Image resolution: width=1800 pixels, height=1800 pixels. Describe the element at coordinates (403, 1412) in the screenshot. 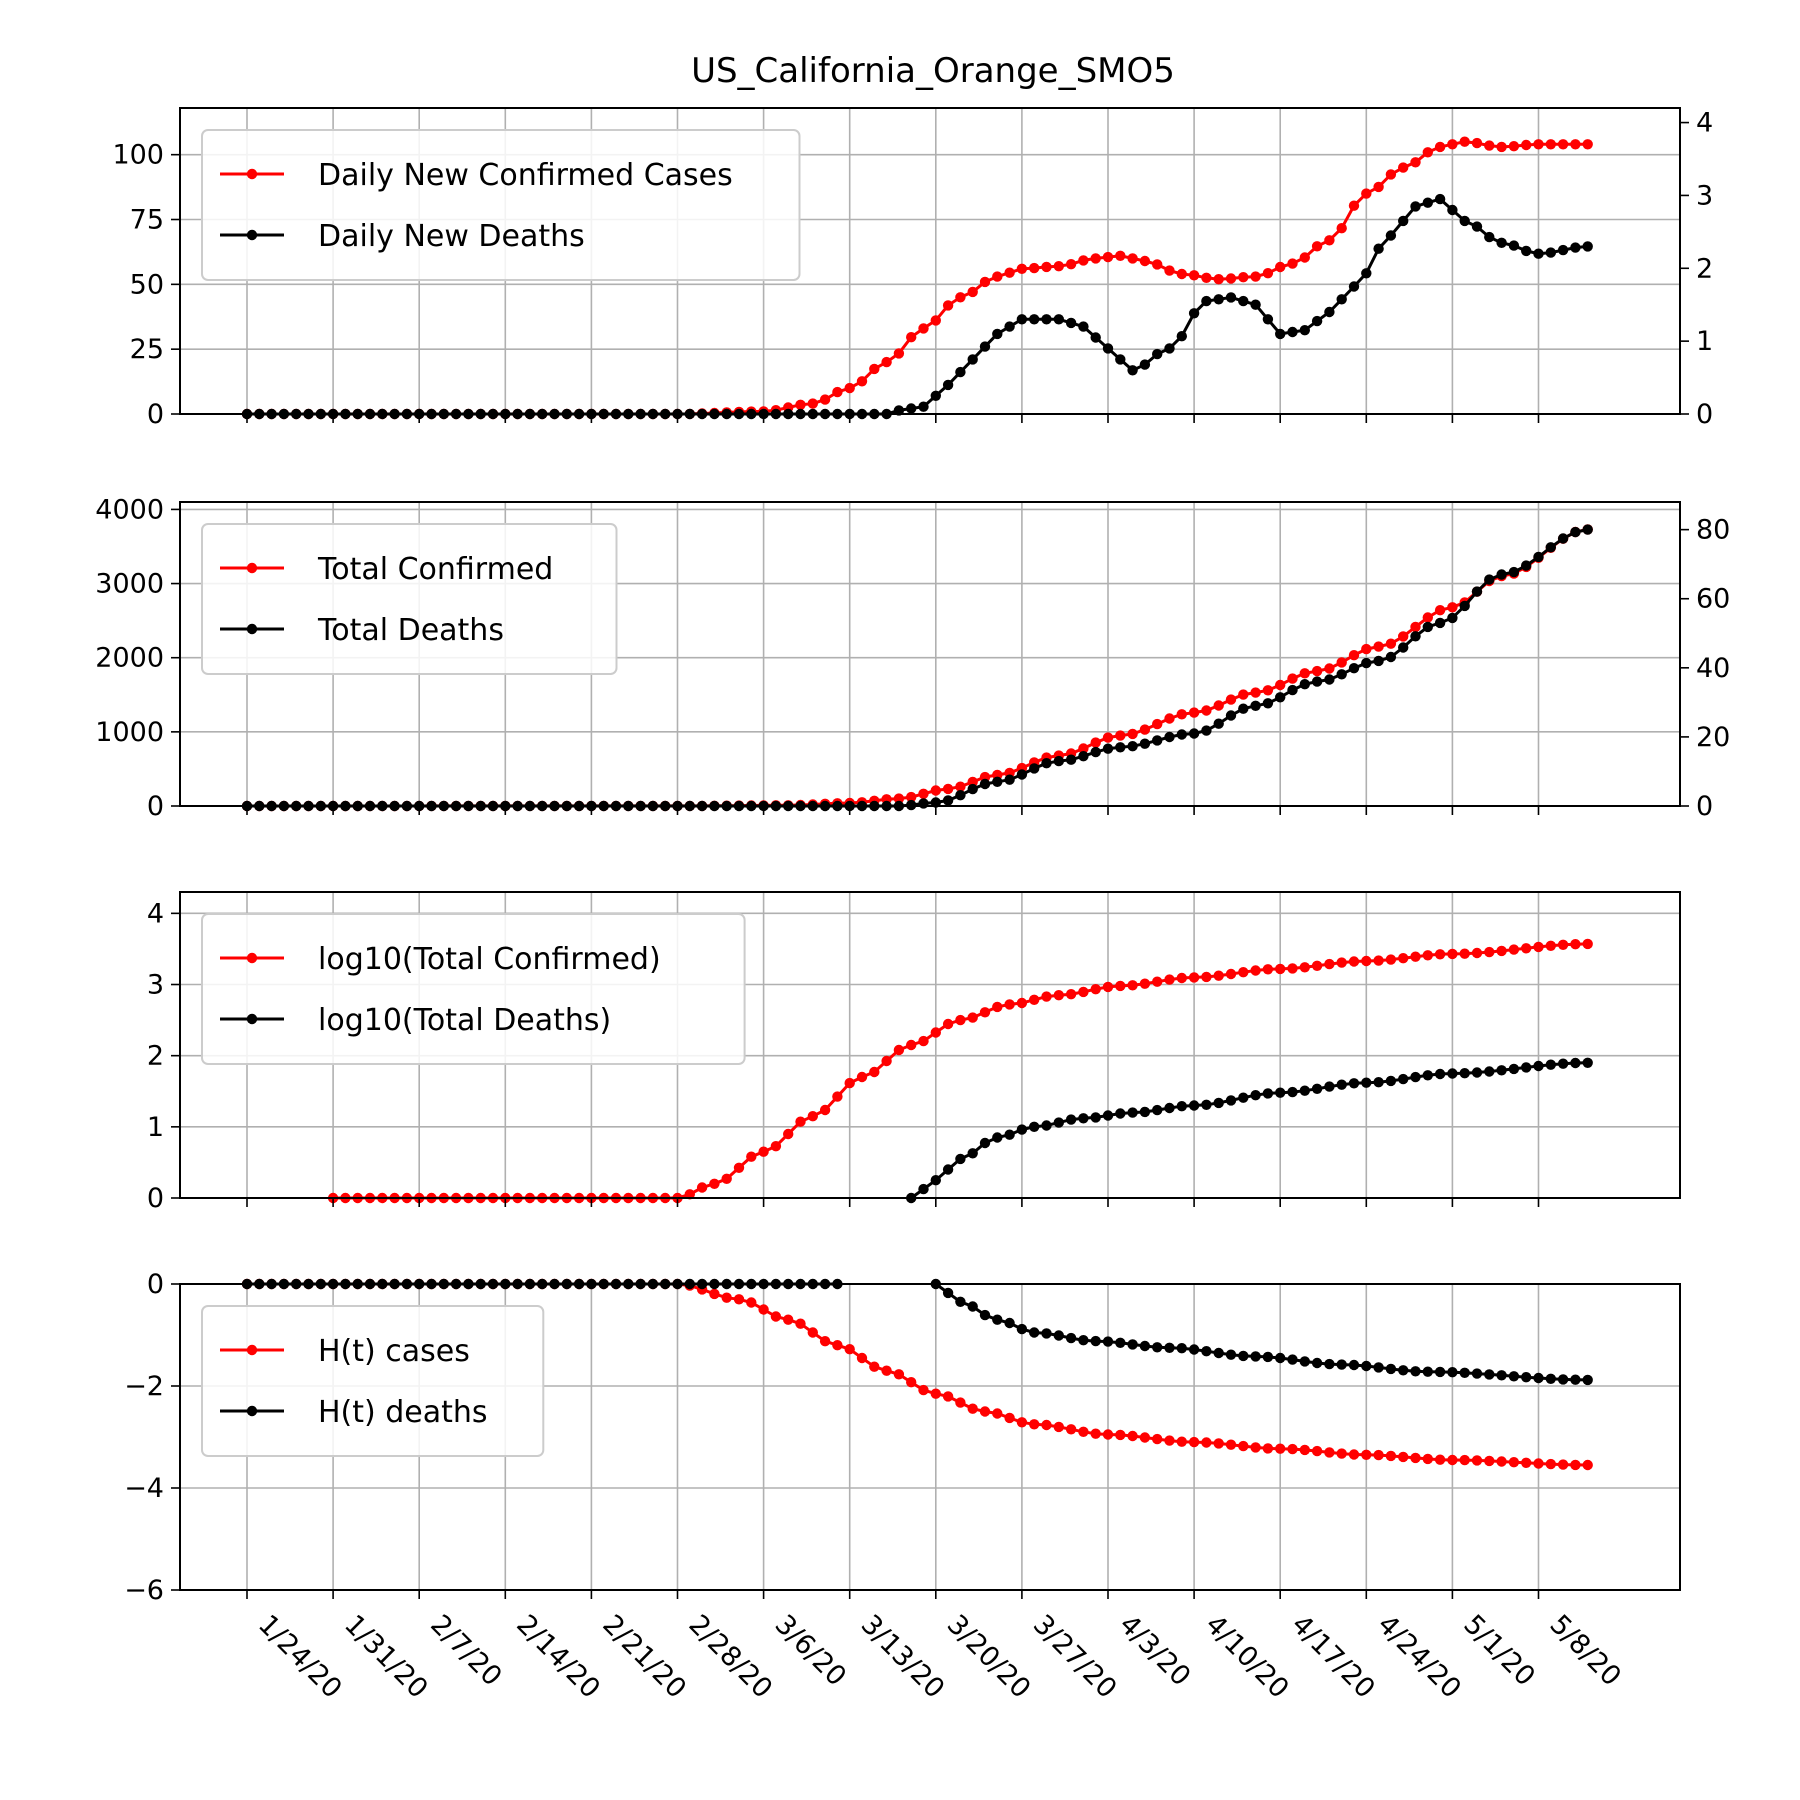

I see `legend-label: H(t) deaths` at that location.